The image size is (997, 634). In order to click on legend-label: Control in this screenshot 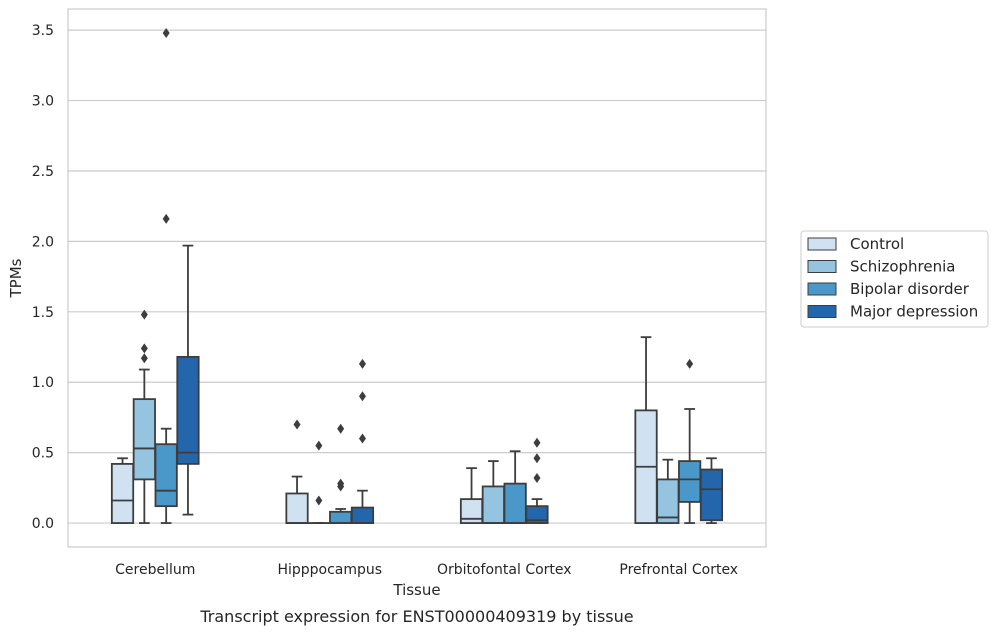, I will do `click(877, 244)`.